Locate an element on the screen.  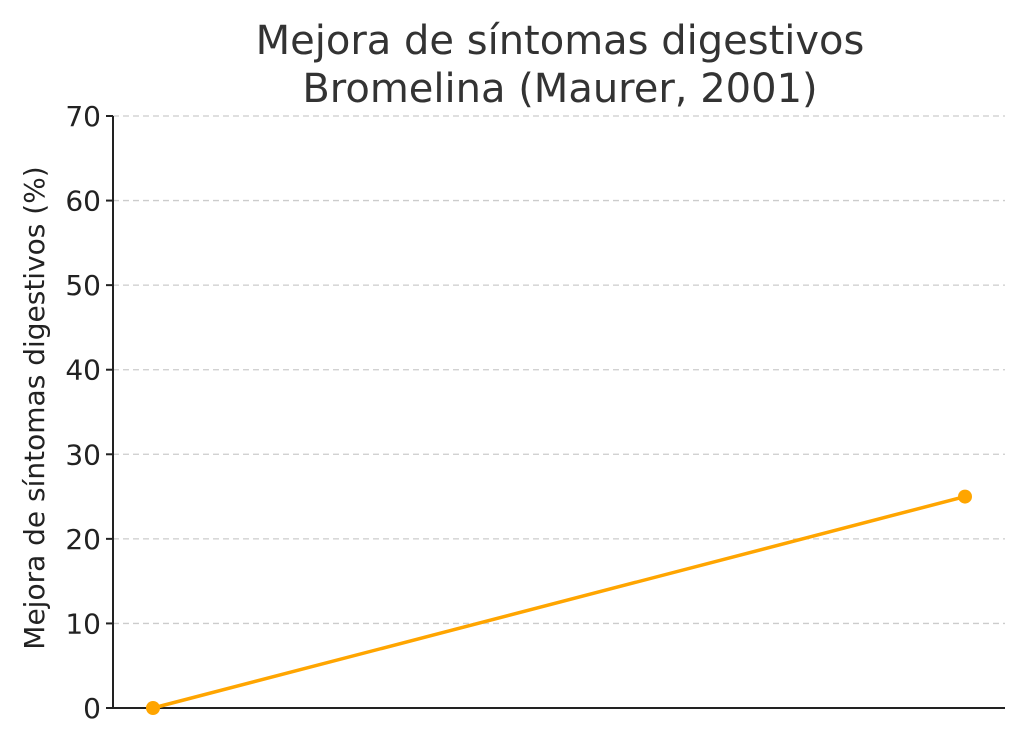
y-tick-label-10: 10 is located at coordinates (83, 623).